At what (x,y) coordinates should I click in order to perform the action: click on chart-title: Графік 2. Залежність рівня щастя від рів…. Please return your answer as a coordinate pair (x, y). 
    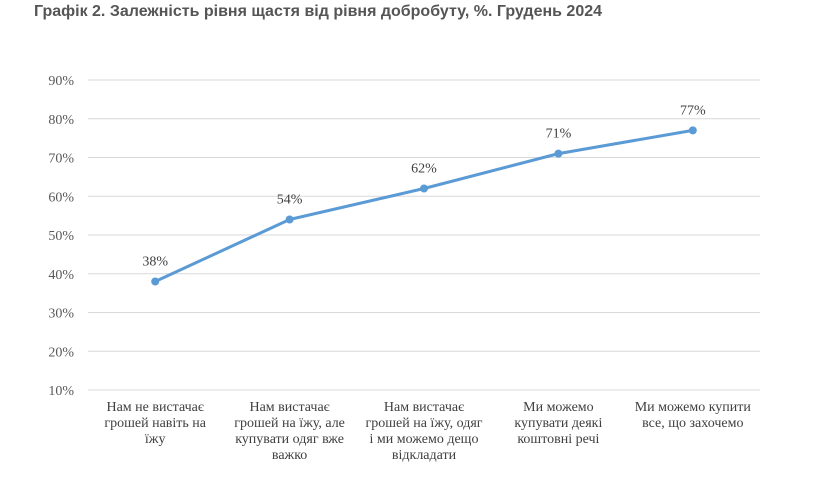
    Looking at the image, I should click on (318, 11).